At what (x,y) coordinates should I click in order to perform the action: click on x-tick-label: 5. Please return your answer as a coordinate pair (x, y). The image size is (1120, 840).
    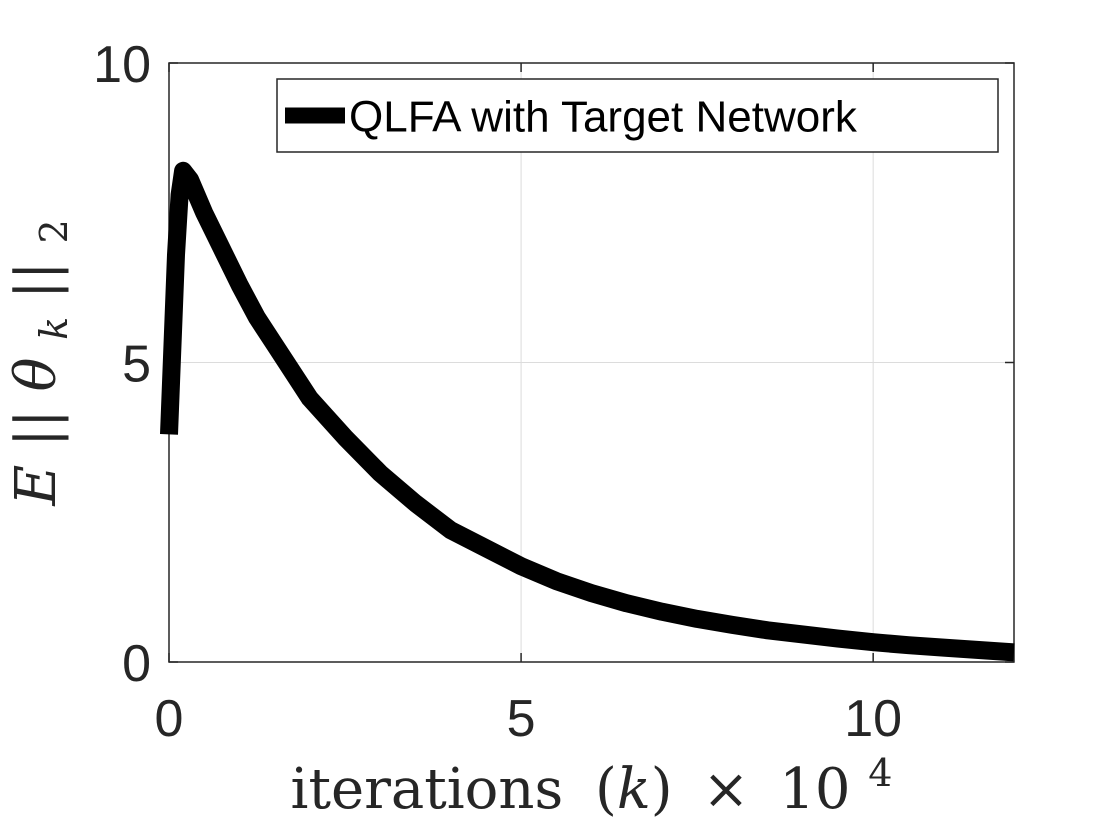
    Looking at the image, I should click on (521, 719).